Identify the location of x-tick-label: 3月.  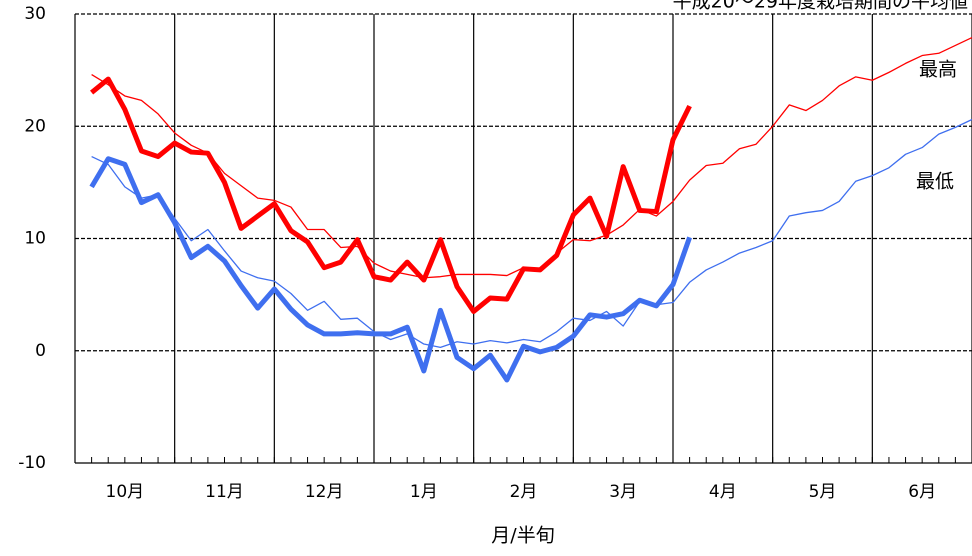
(623, 492).